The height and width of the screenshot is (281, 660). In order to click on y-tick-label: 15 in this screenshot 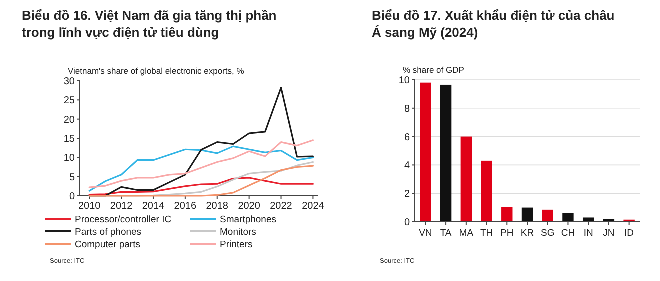, I will do `click(70, 139)`.